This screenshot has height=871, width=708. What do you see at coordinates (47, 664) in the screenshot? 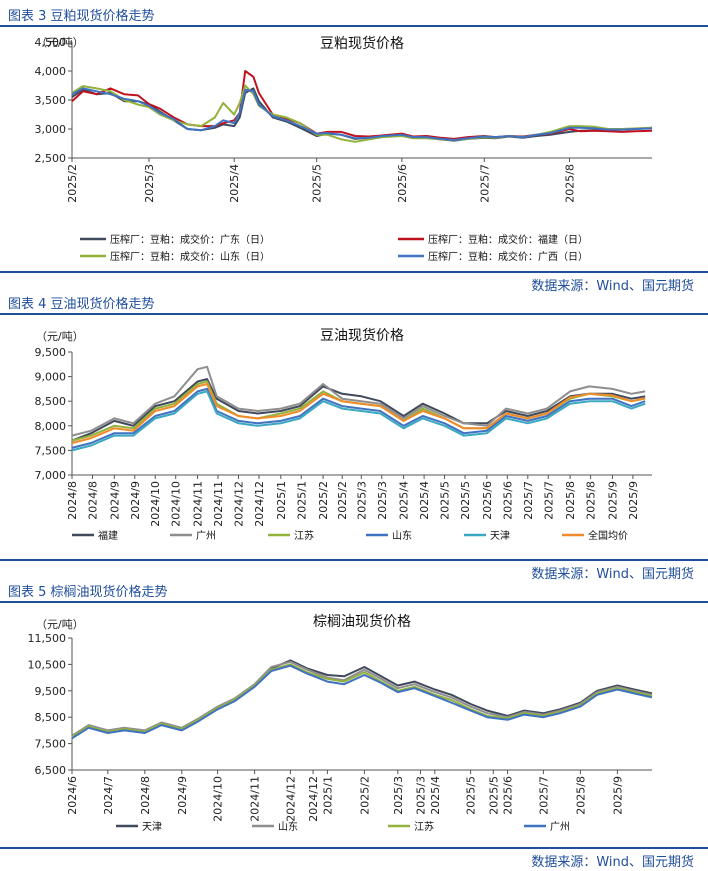
I see `y-tick-label: 10,500` at bounding box center [47, 664].